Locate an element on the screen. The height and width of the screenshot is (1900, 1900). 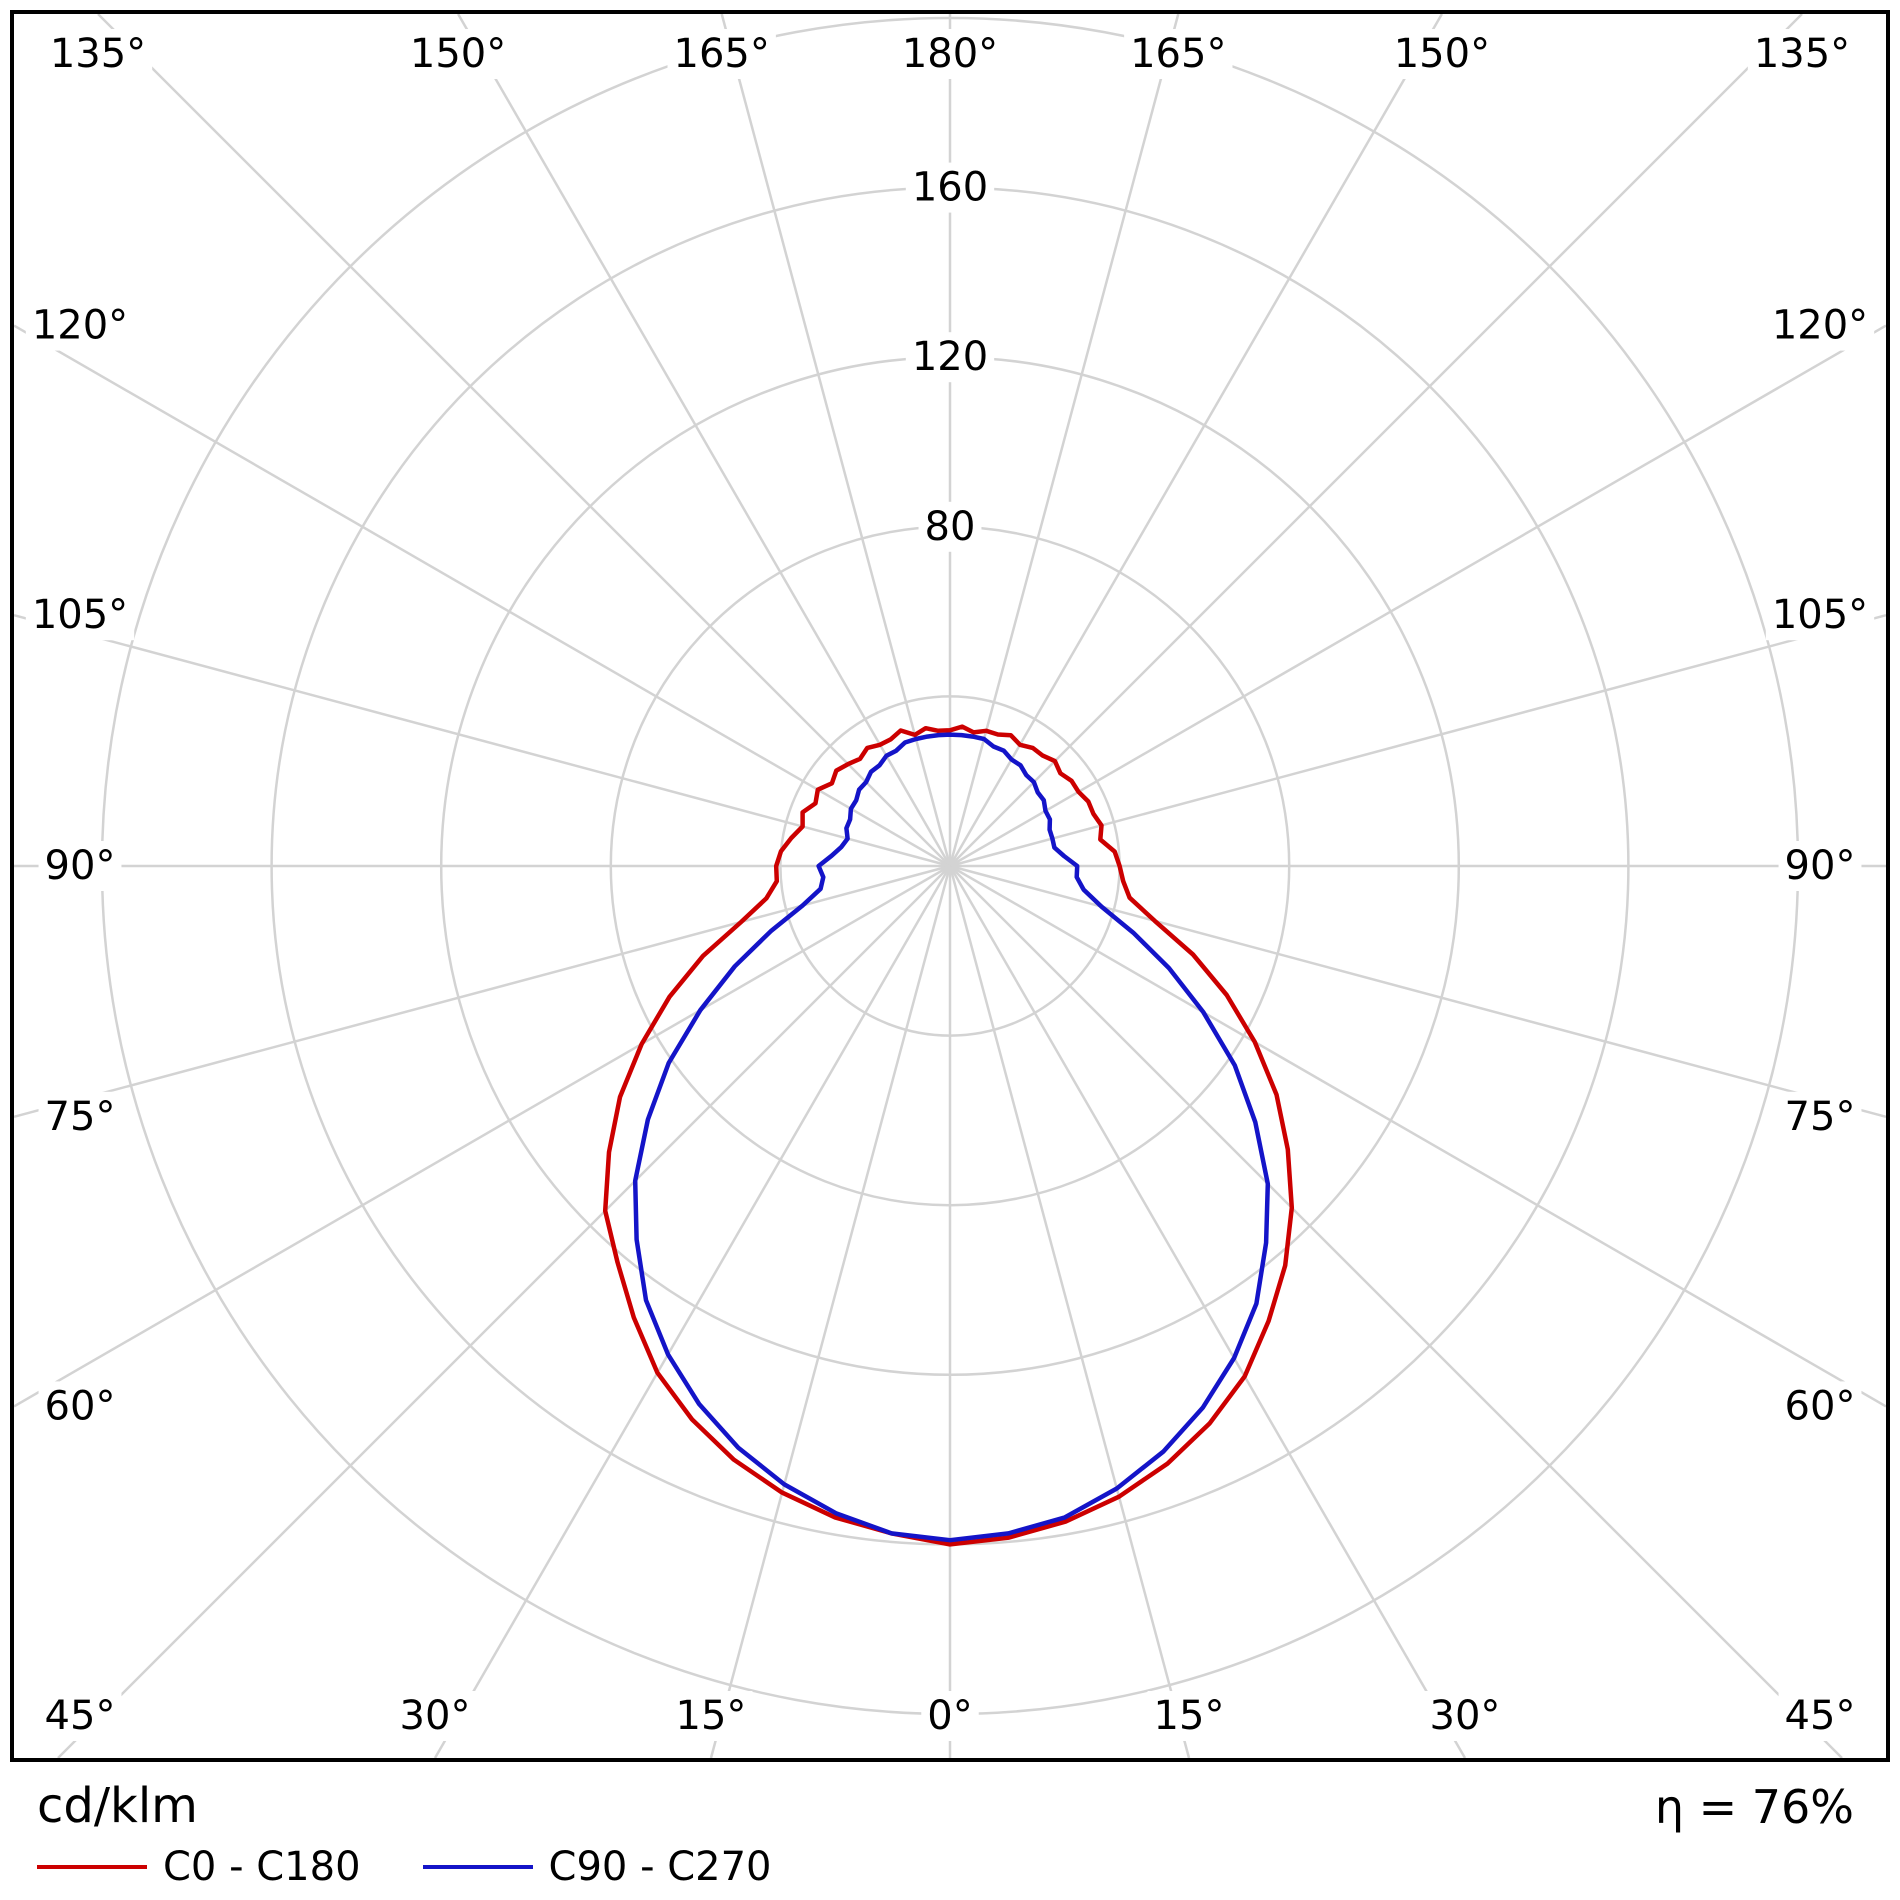
unit-label: cd/klm is located at coordinates (117, 1806).